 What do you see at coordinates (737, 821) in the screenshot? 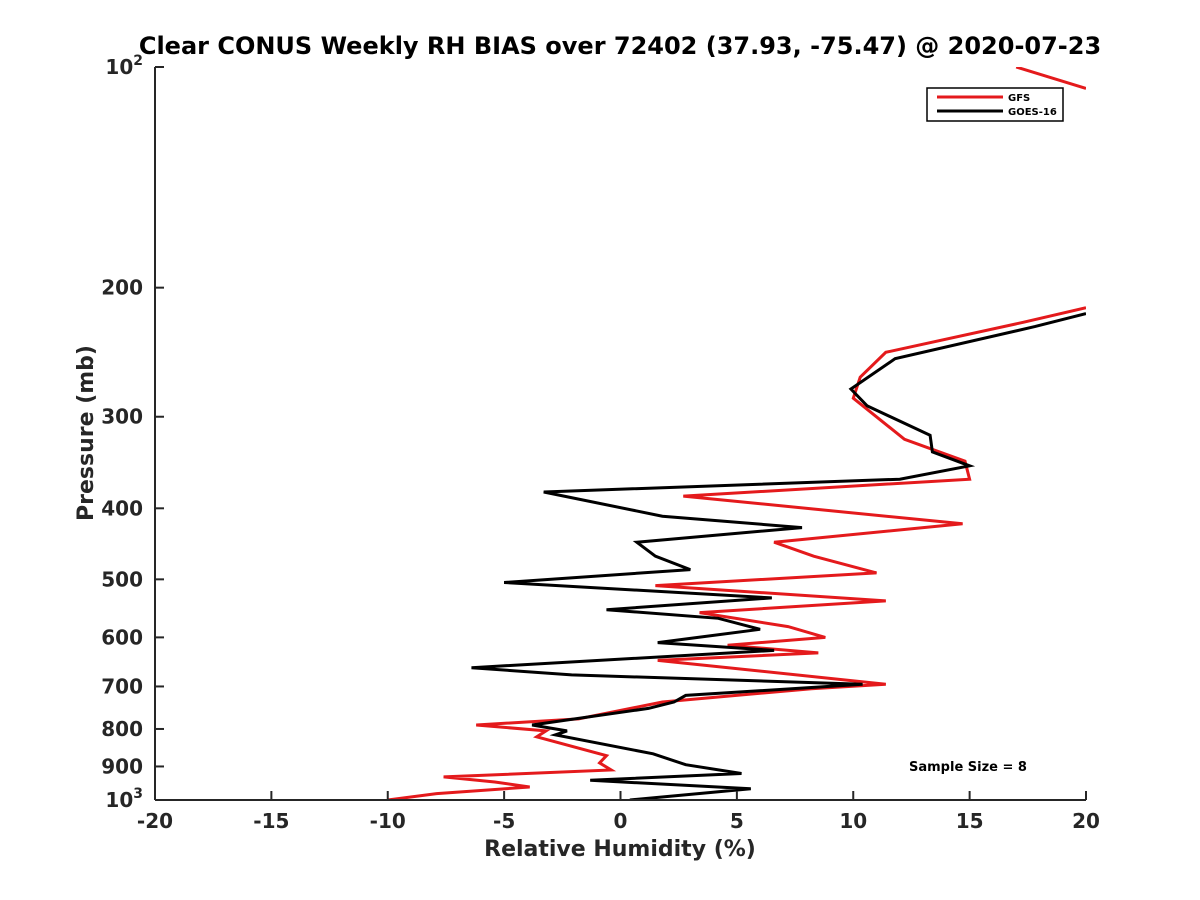
I see `x-tick-label: 5` at bounding box center [737, 821].